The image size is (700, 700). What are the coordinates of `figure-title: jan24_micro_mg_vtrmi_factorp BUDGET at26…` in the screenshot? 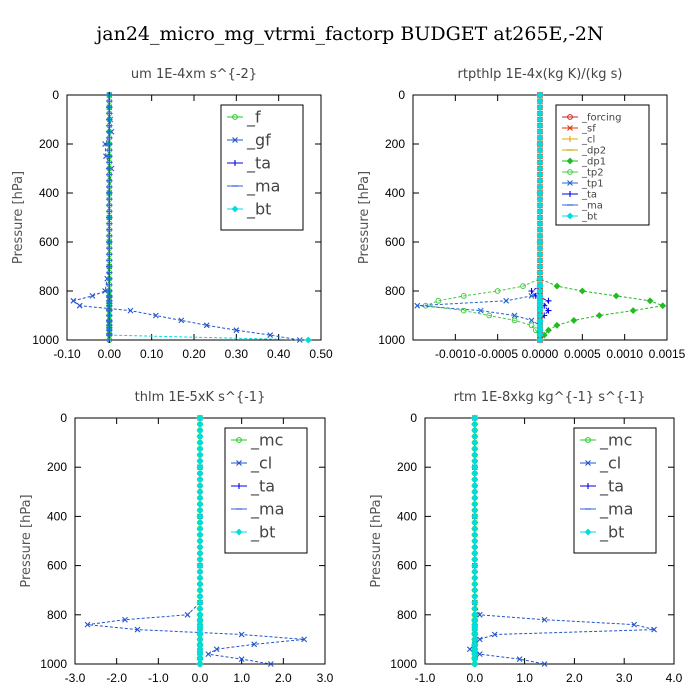 It's located at (348, 34).